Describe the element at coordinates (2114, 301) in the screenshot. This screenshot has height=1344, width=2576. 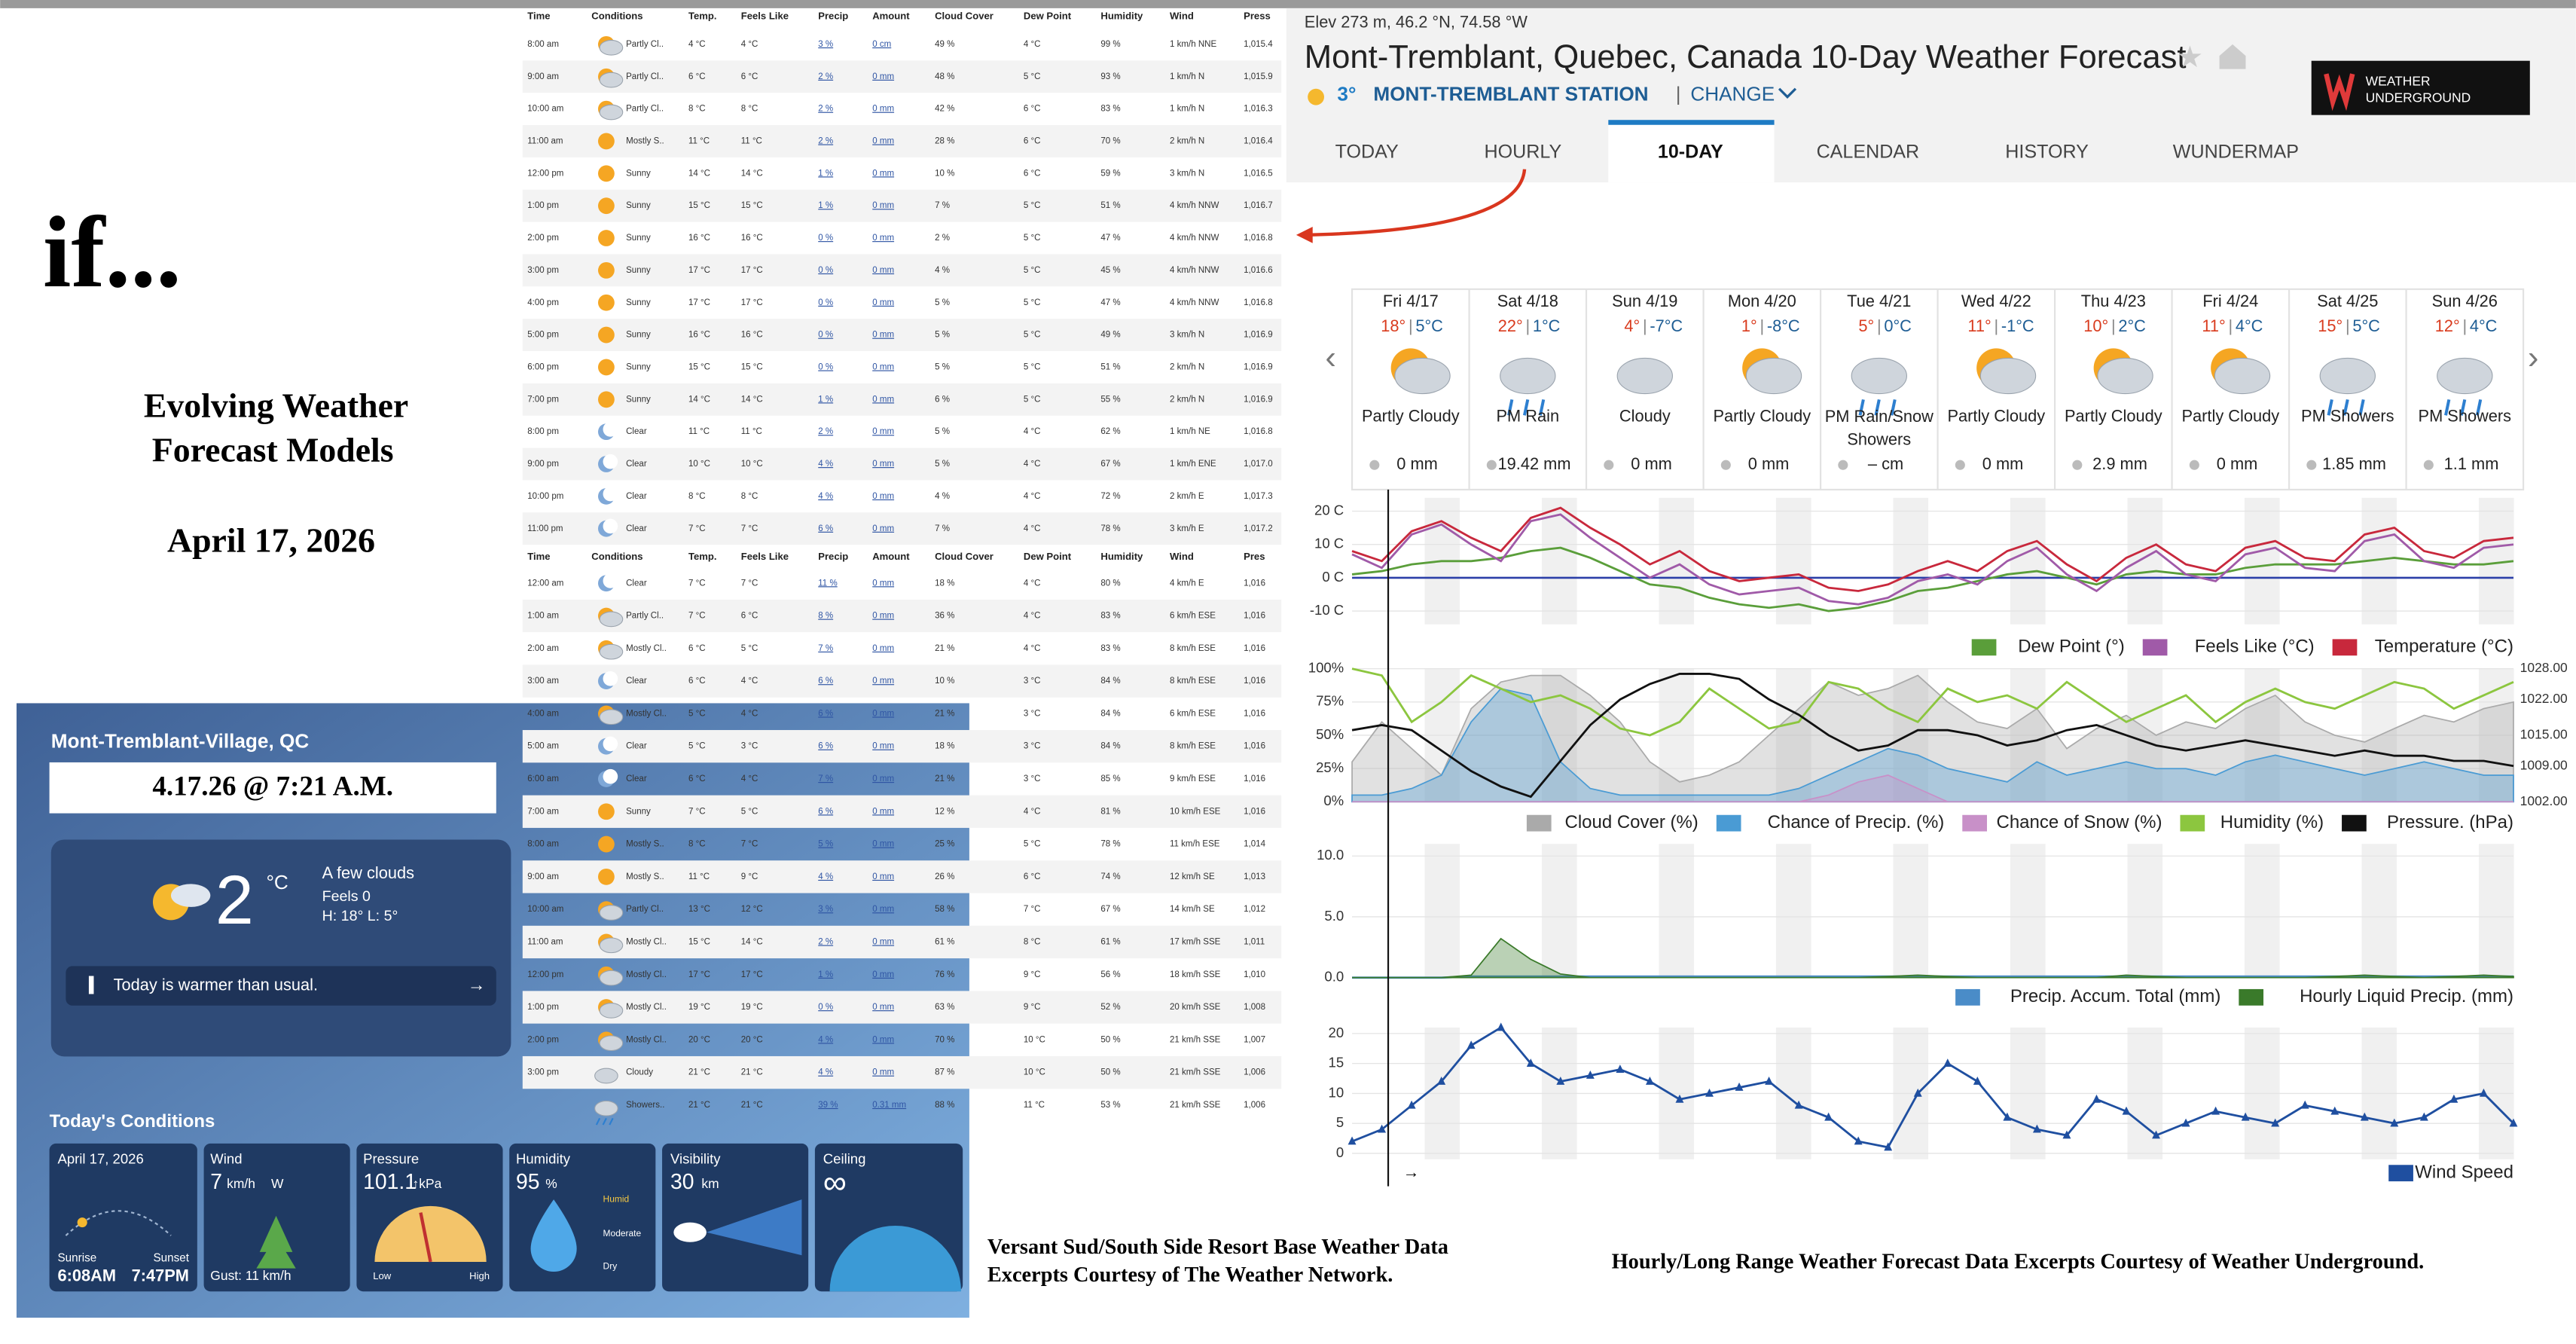
I see `day-date: Thu 4/23` at that location.